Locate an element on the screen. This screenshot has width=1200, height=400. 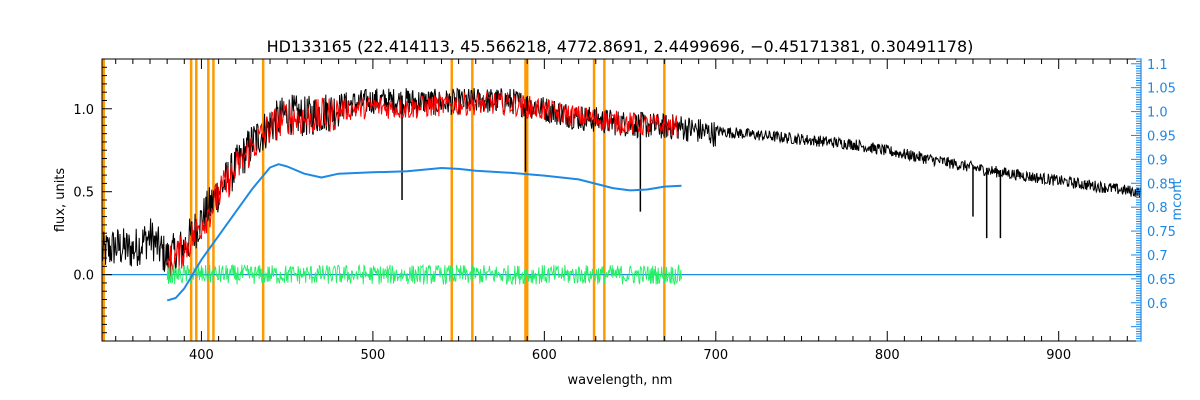
y2-tick-label: 0.75 is located at coordinates (1161, 232).